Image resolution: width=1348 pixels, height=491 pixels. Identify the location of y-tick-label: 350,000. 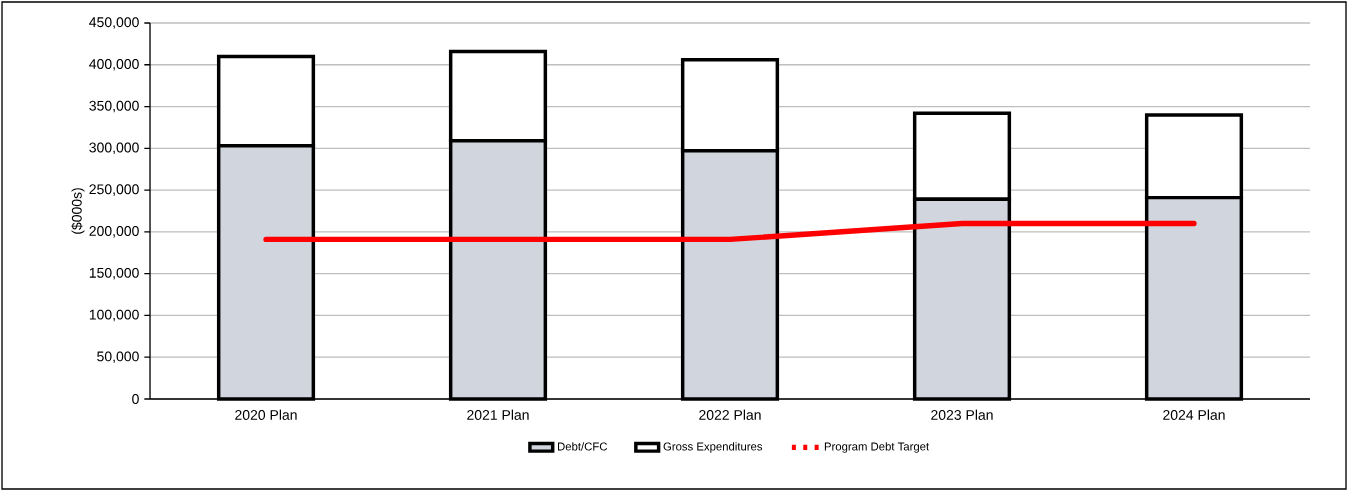
(114, 106).